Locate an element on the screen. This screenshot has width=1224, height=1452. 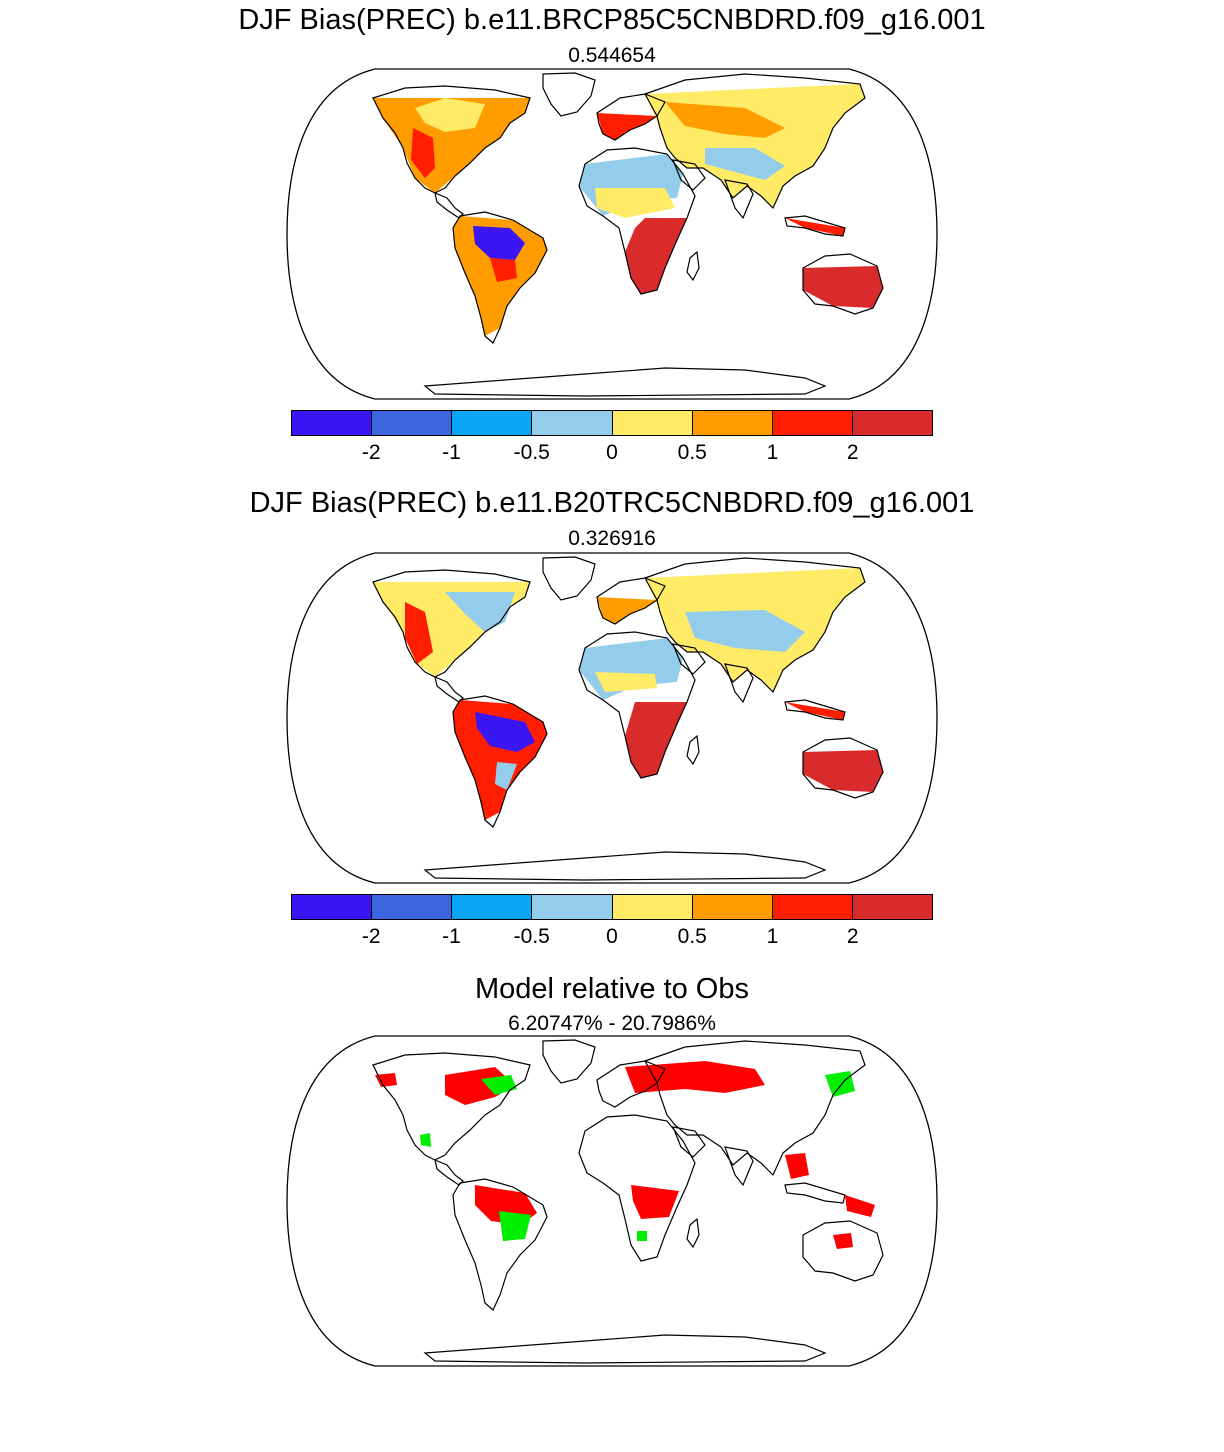
continent-fills is located at coordinates (628, 694).